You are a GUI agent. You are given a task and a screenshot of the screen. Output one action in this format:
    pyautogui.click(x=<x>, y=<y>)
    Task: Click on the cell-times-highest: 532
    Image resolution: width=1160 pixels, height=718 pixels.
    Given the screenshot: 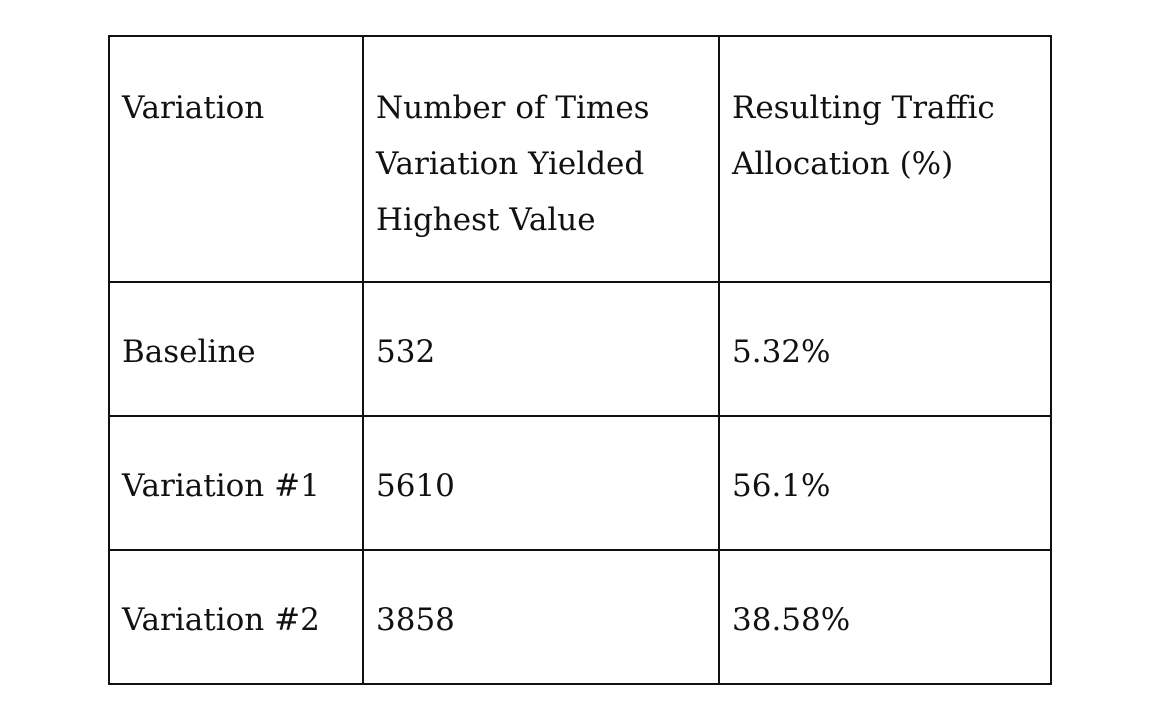 What is the action you would take?
    pyautogui.click(x=541, y=349)
    